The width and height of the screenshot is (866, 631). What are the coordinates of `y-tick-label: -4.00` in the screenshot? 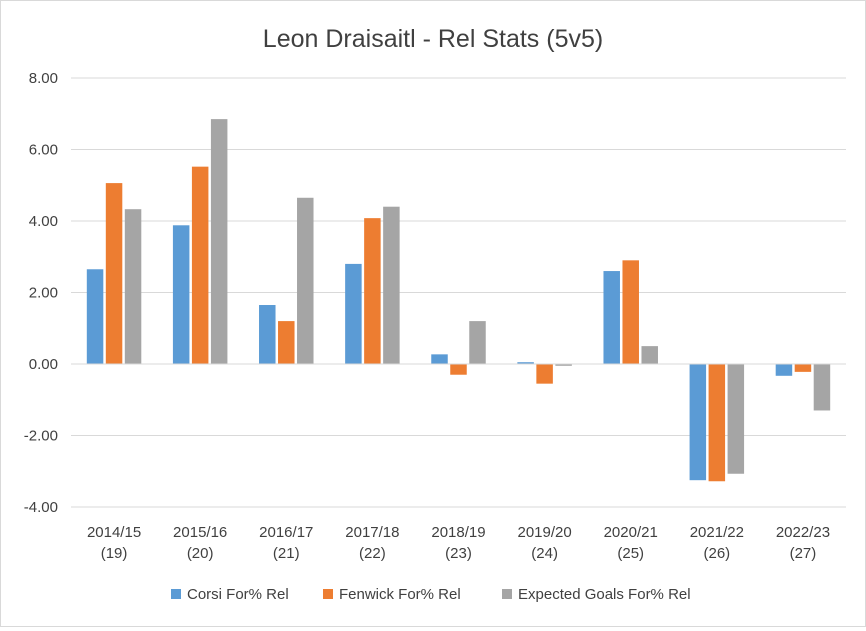 It's located at (41, 507).